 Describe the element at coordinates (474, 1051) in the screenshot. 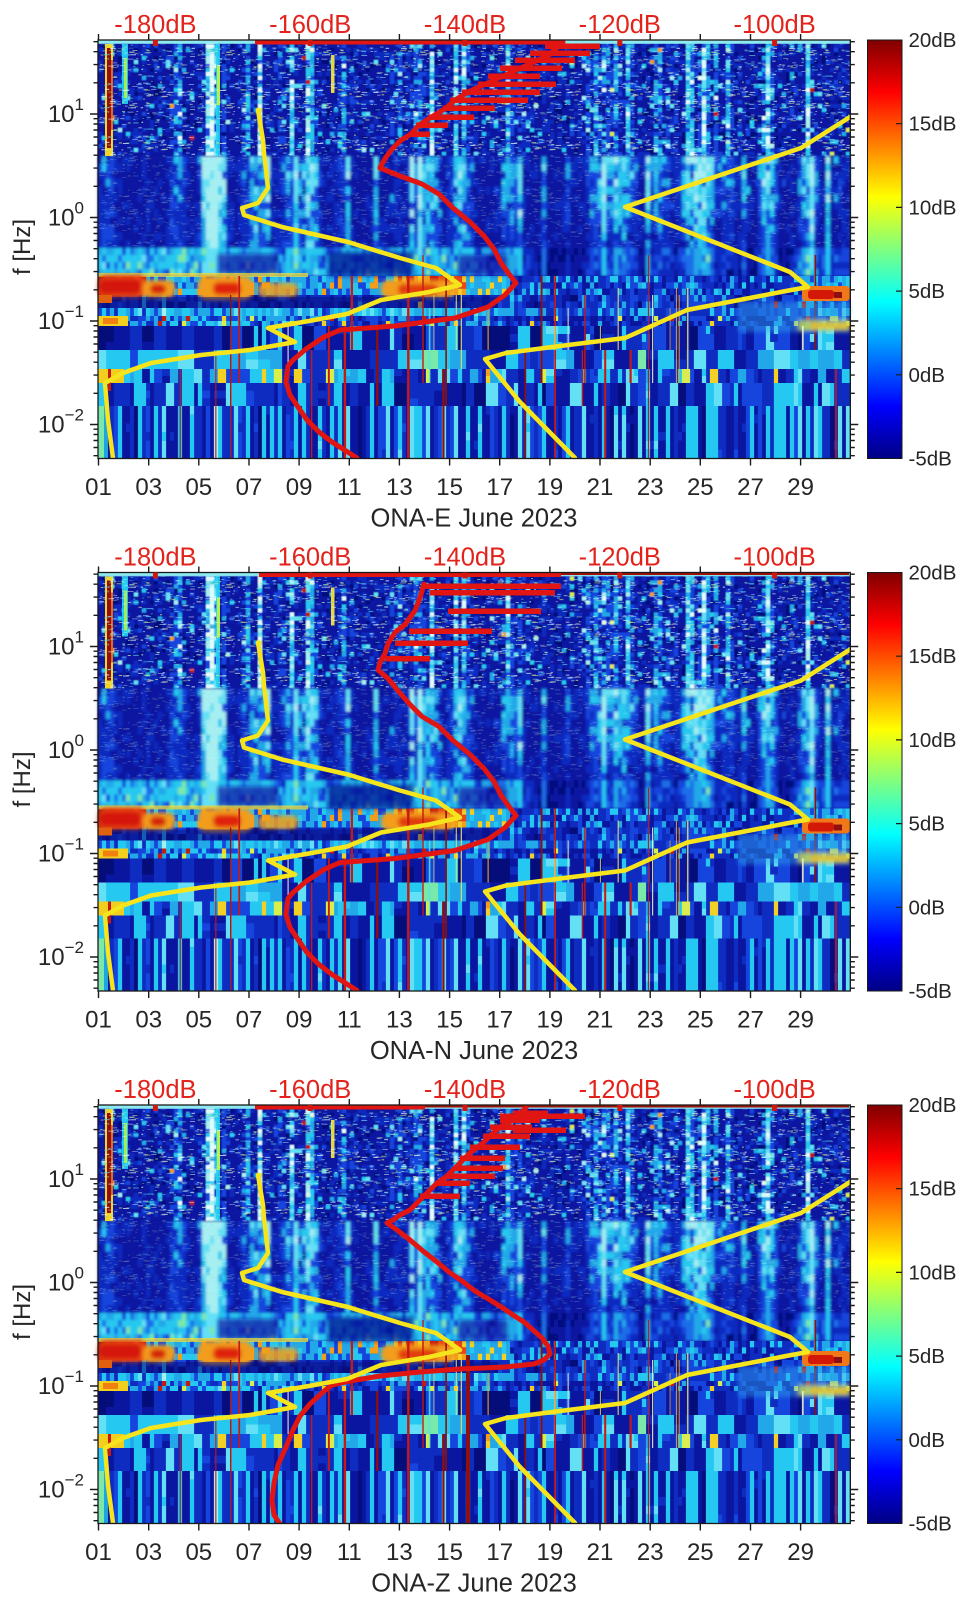

I see `svg-text: ONA-N June 2023` at that location.